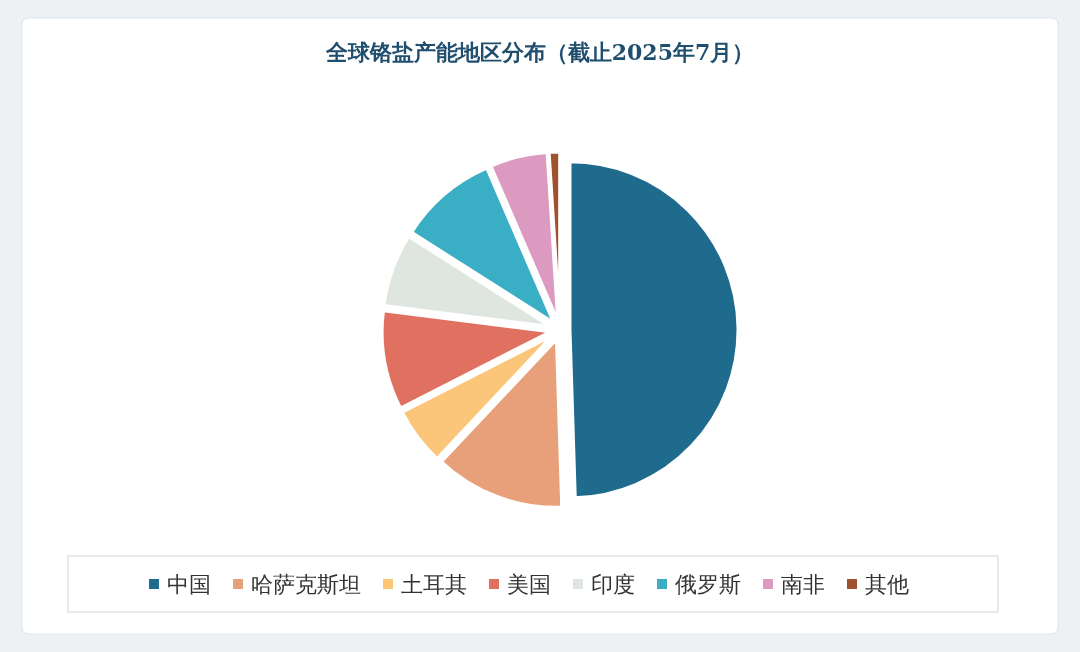 This screenshot has width=1080, height=652. What do you see at coordinates (306, 584) in the screenshot?
I see `legend-label: 哈萨克斯坦` at bounding box center [306, 584].